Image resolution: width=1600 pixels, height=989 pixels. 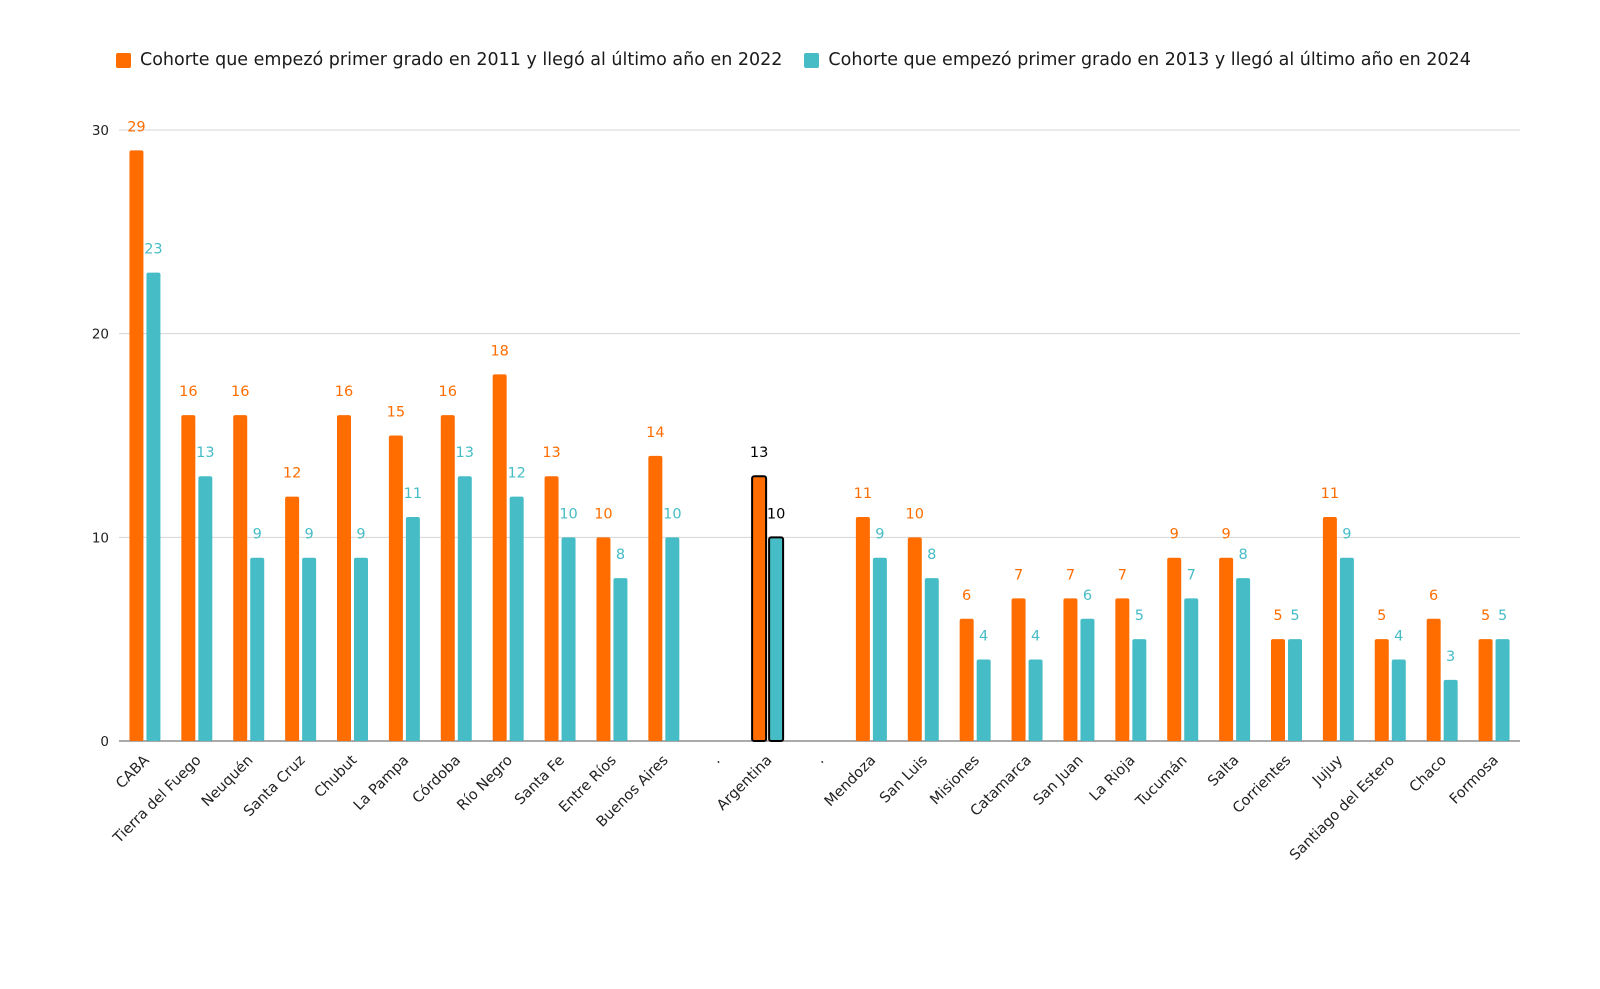 I want to click on value-label-2011-17: 7, so click(x=1018, y=575).